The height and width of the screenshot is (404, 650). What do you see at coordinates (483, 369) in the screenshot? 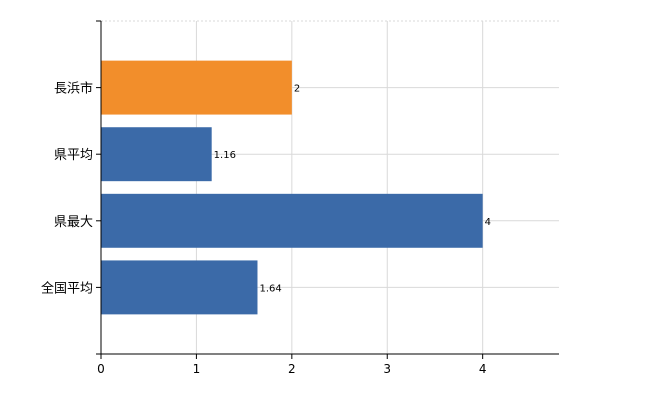
I see `x-tick-label-4: 4` at bounding box center [483, 369].